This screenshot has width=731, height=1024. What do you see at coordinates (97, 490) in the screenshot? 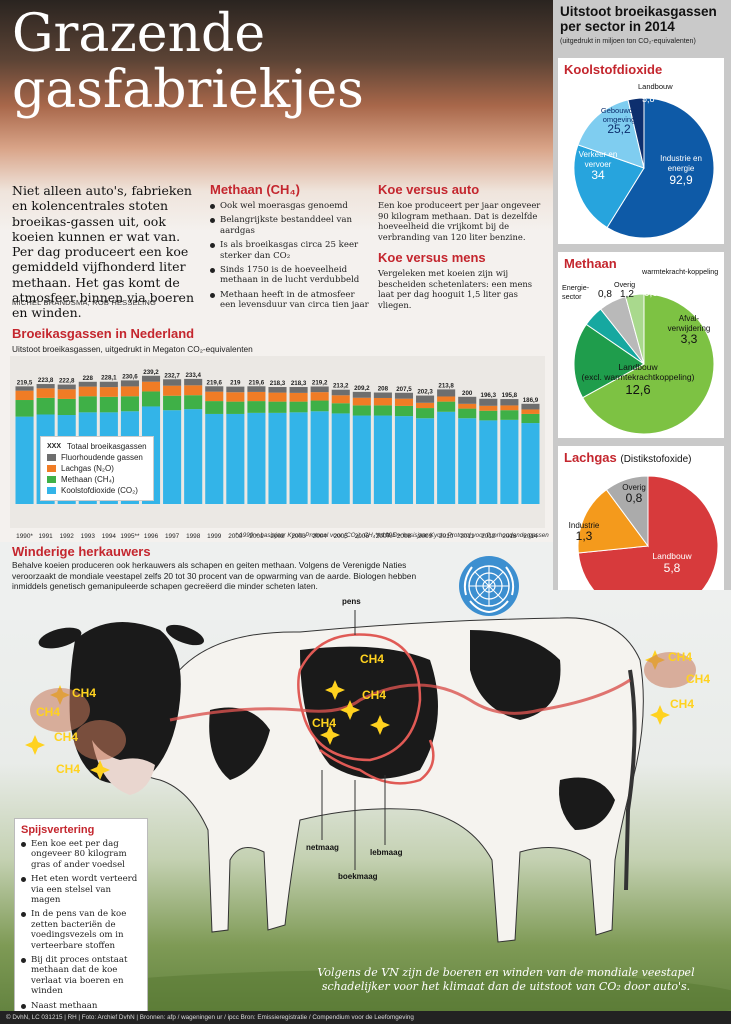
I see `legend-item: Koolstofdioxide (CO₂)` at bounding box center [97, 490].